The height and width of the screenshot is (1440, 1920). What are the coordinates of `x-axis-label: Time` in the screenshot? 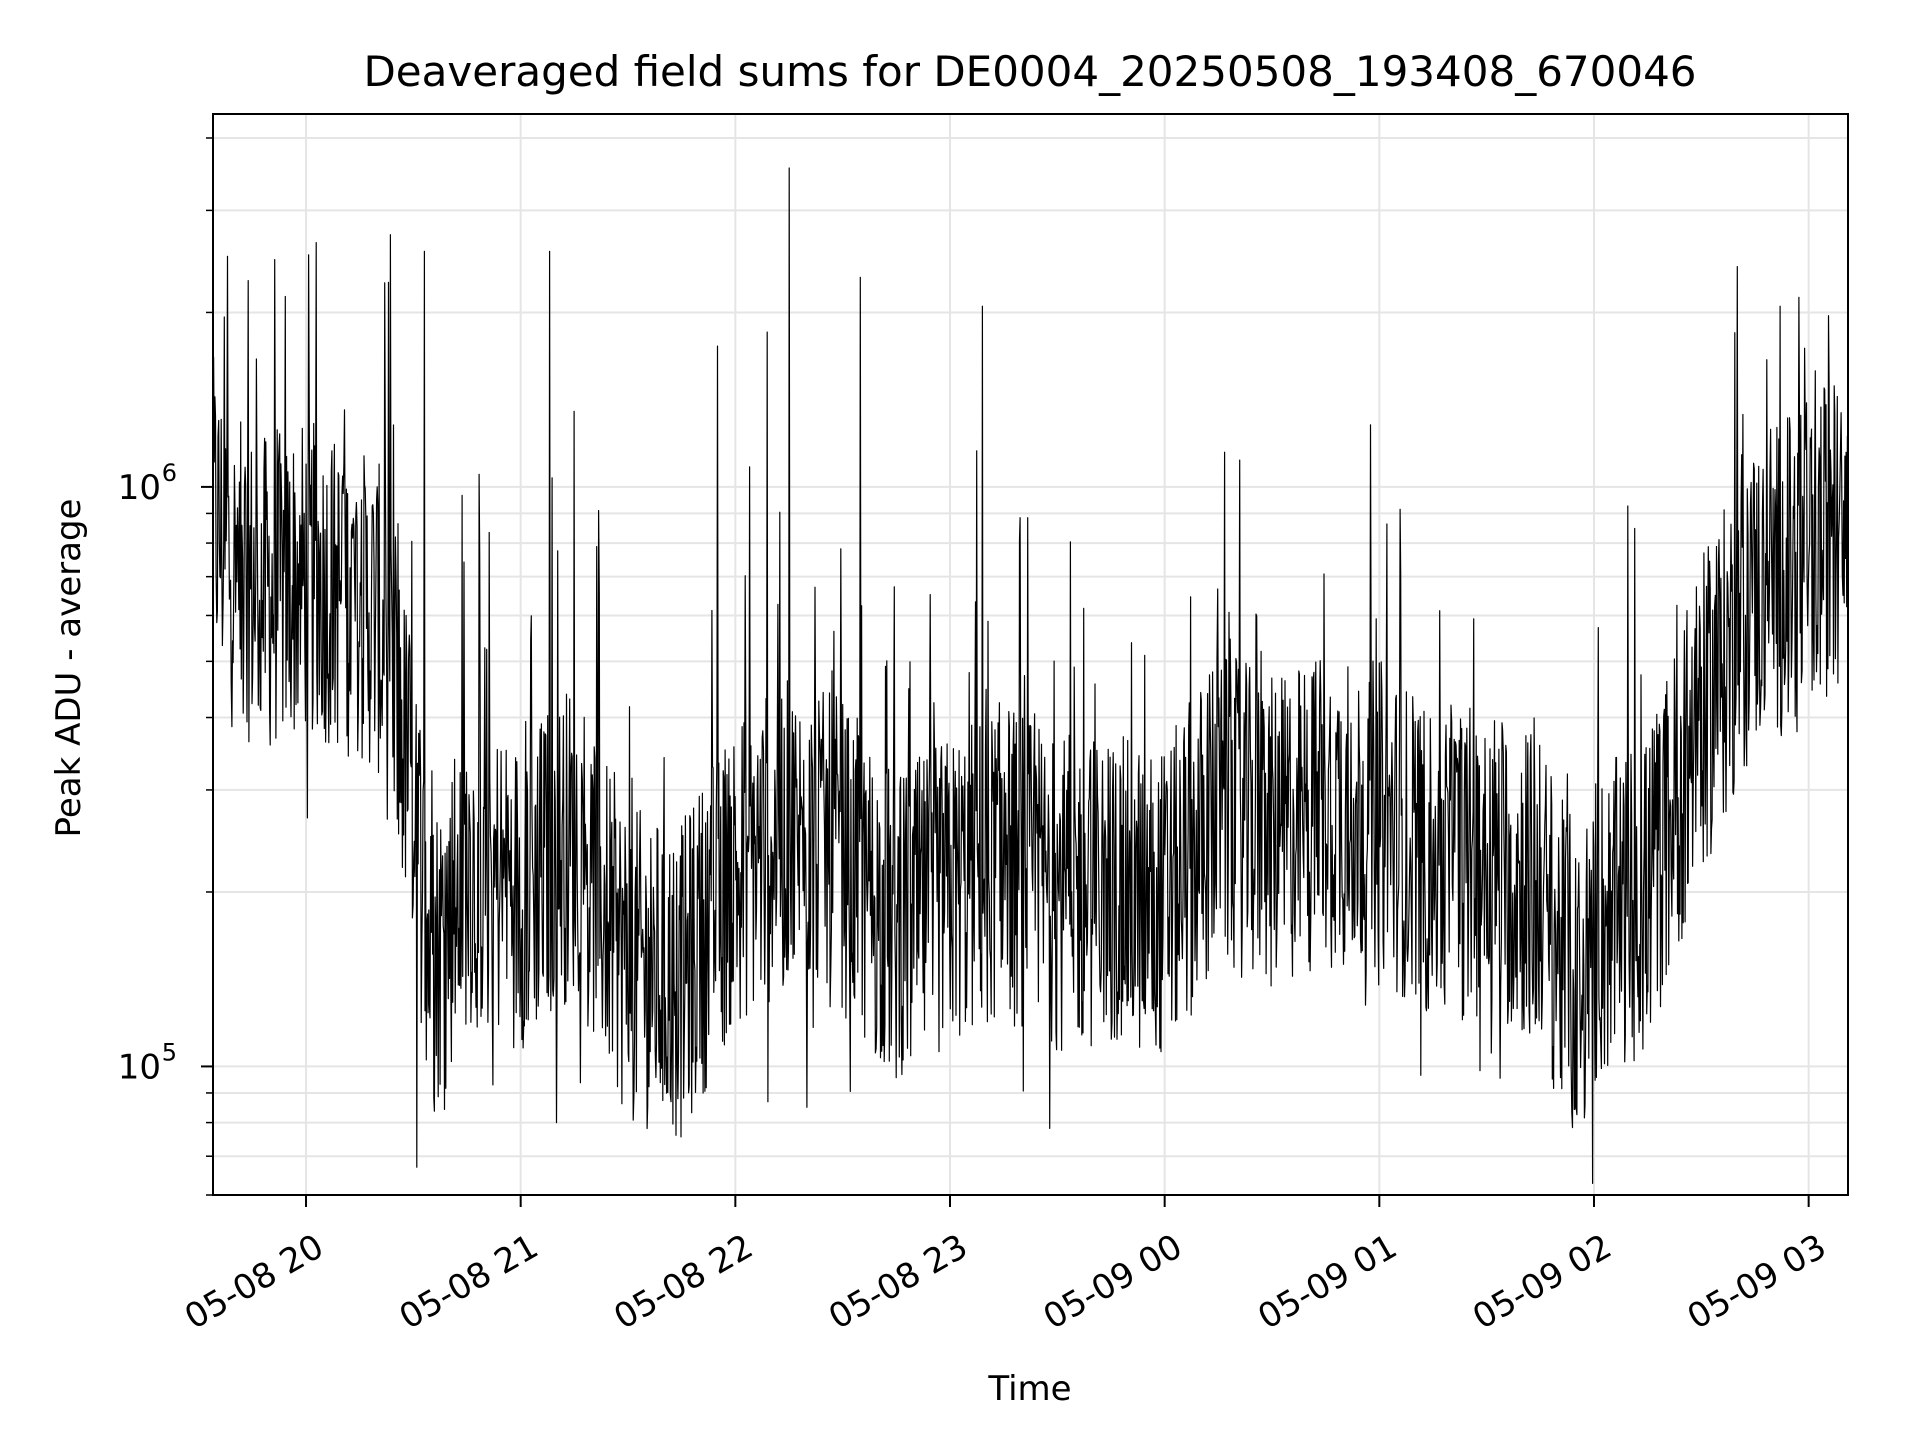 It's located at (1029, 1389).